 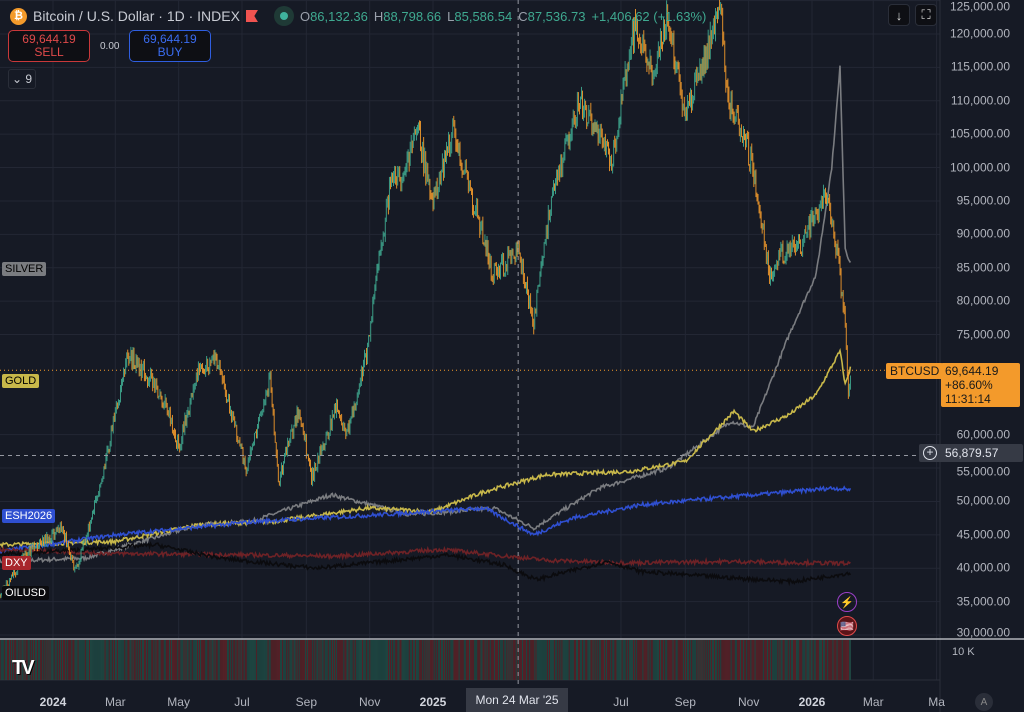 I want to click on sell-button: 69,644.19 SELL, so click(x=49, y=46).